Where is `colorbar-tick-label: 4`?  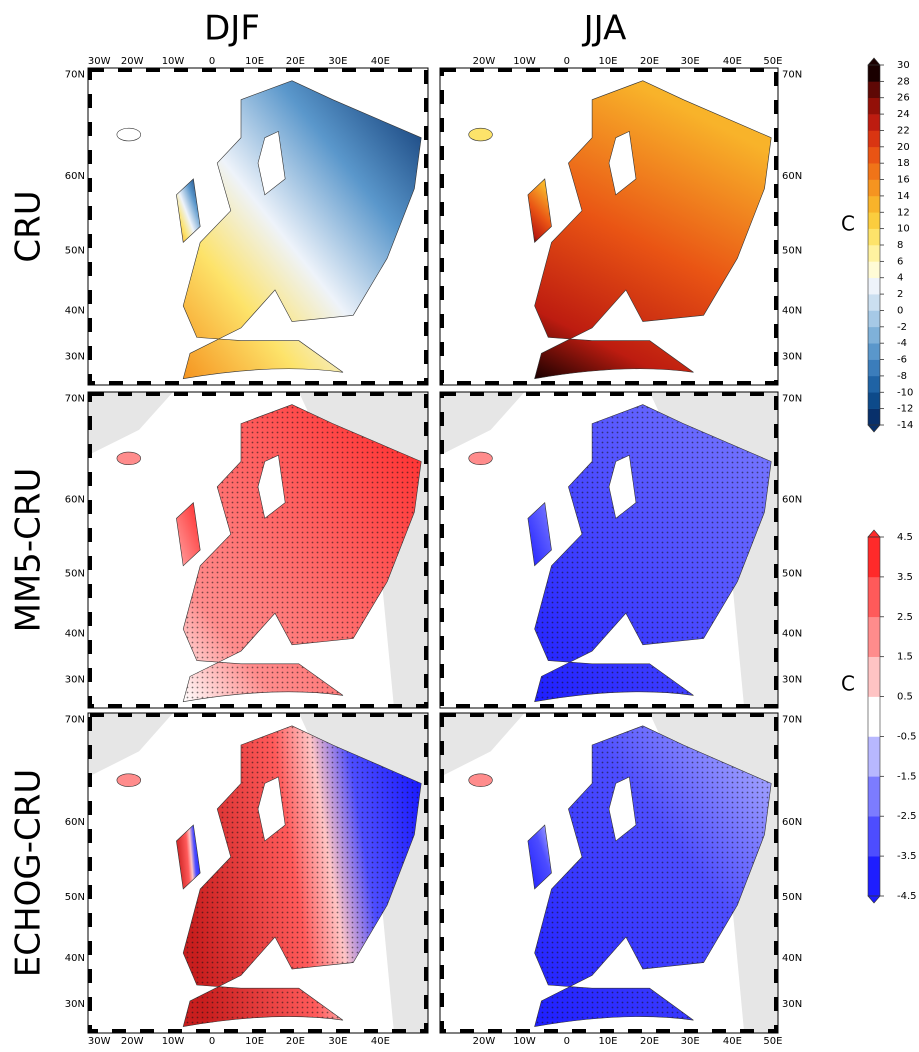 colorbar-tick-label: 4 is located at coordinates (900, 278).